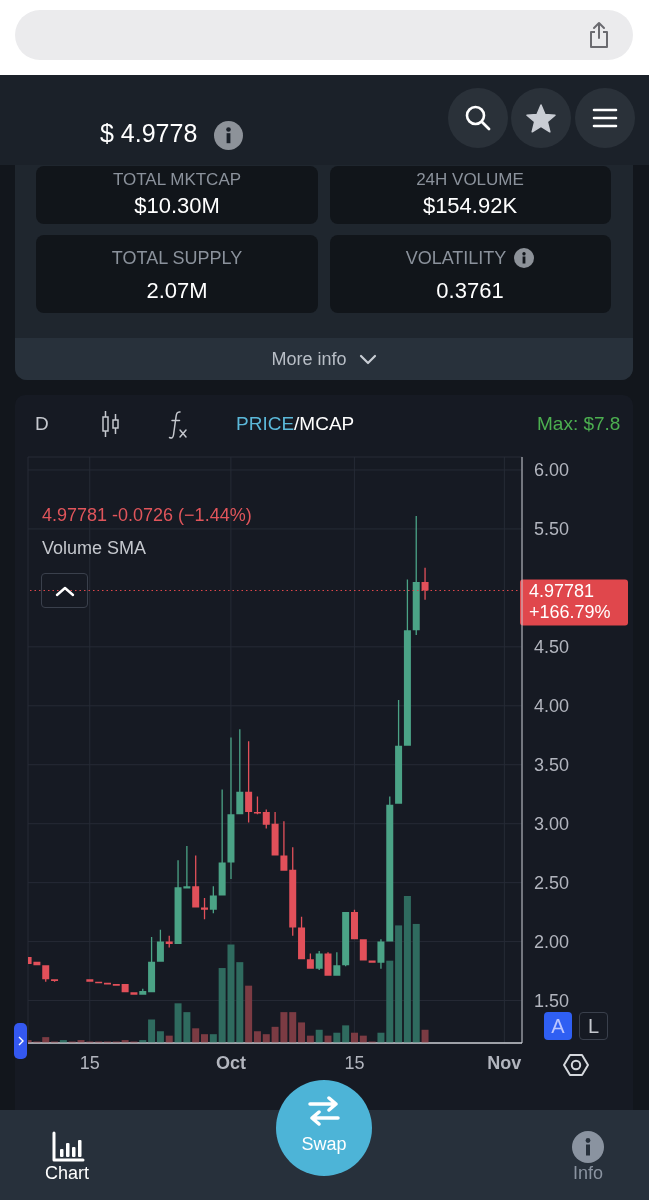  I want to click on y-tick-label: 2.00, so click(552, 941).